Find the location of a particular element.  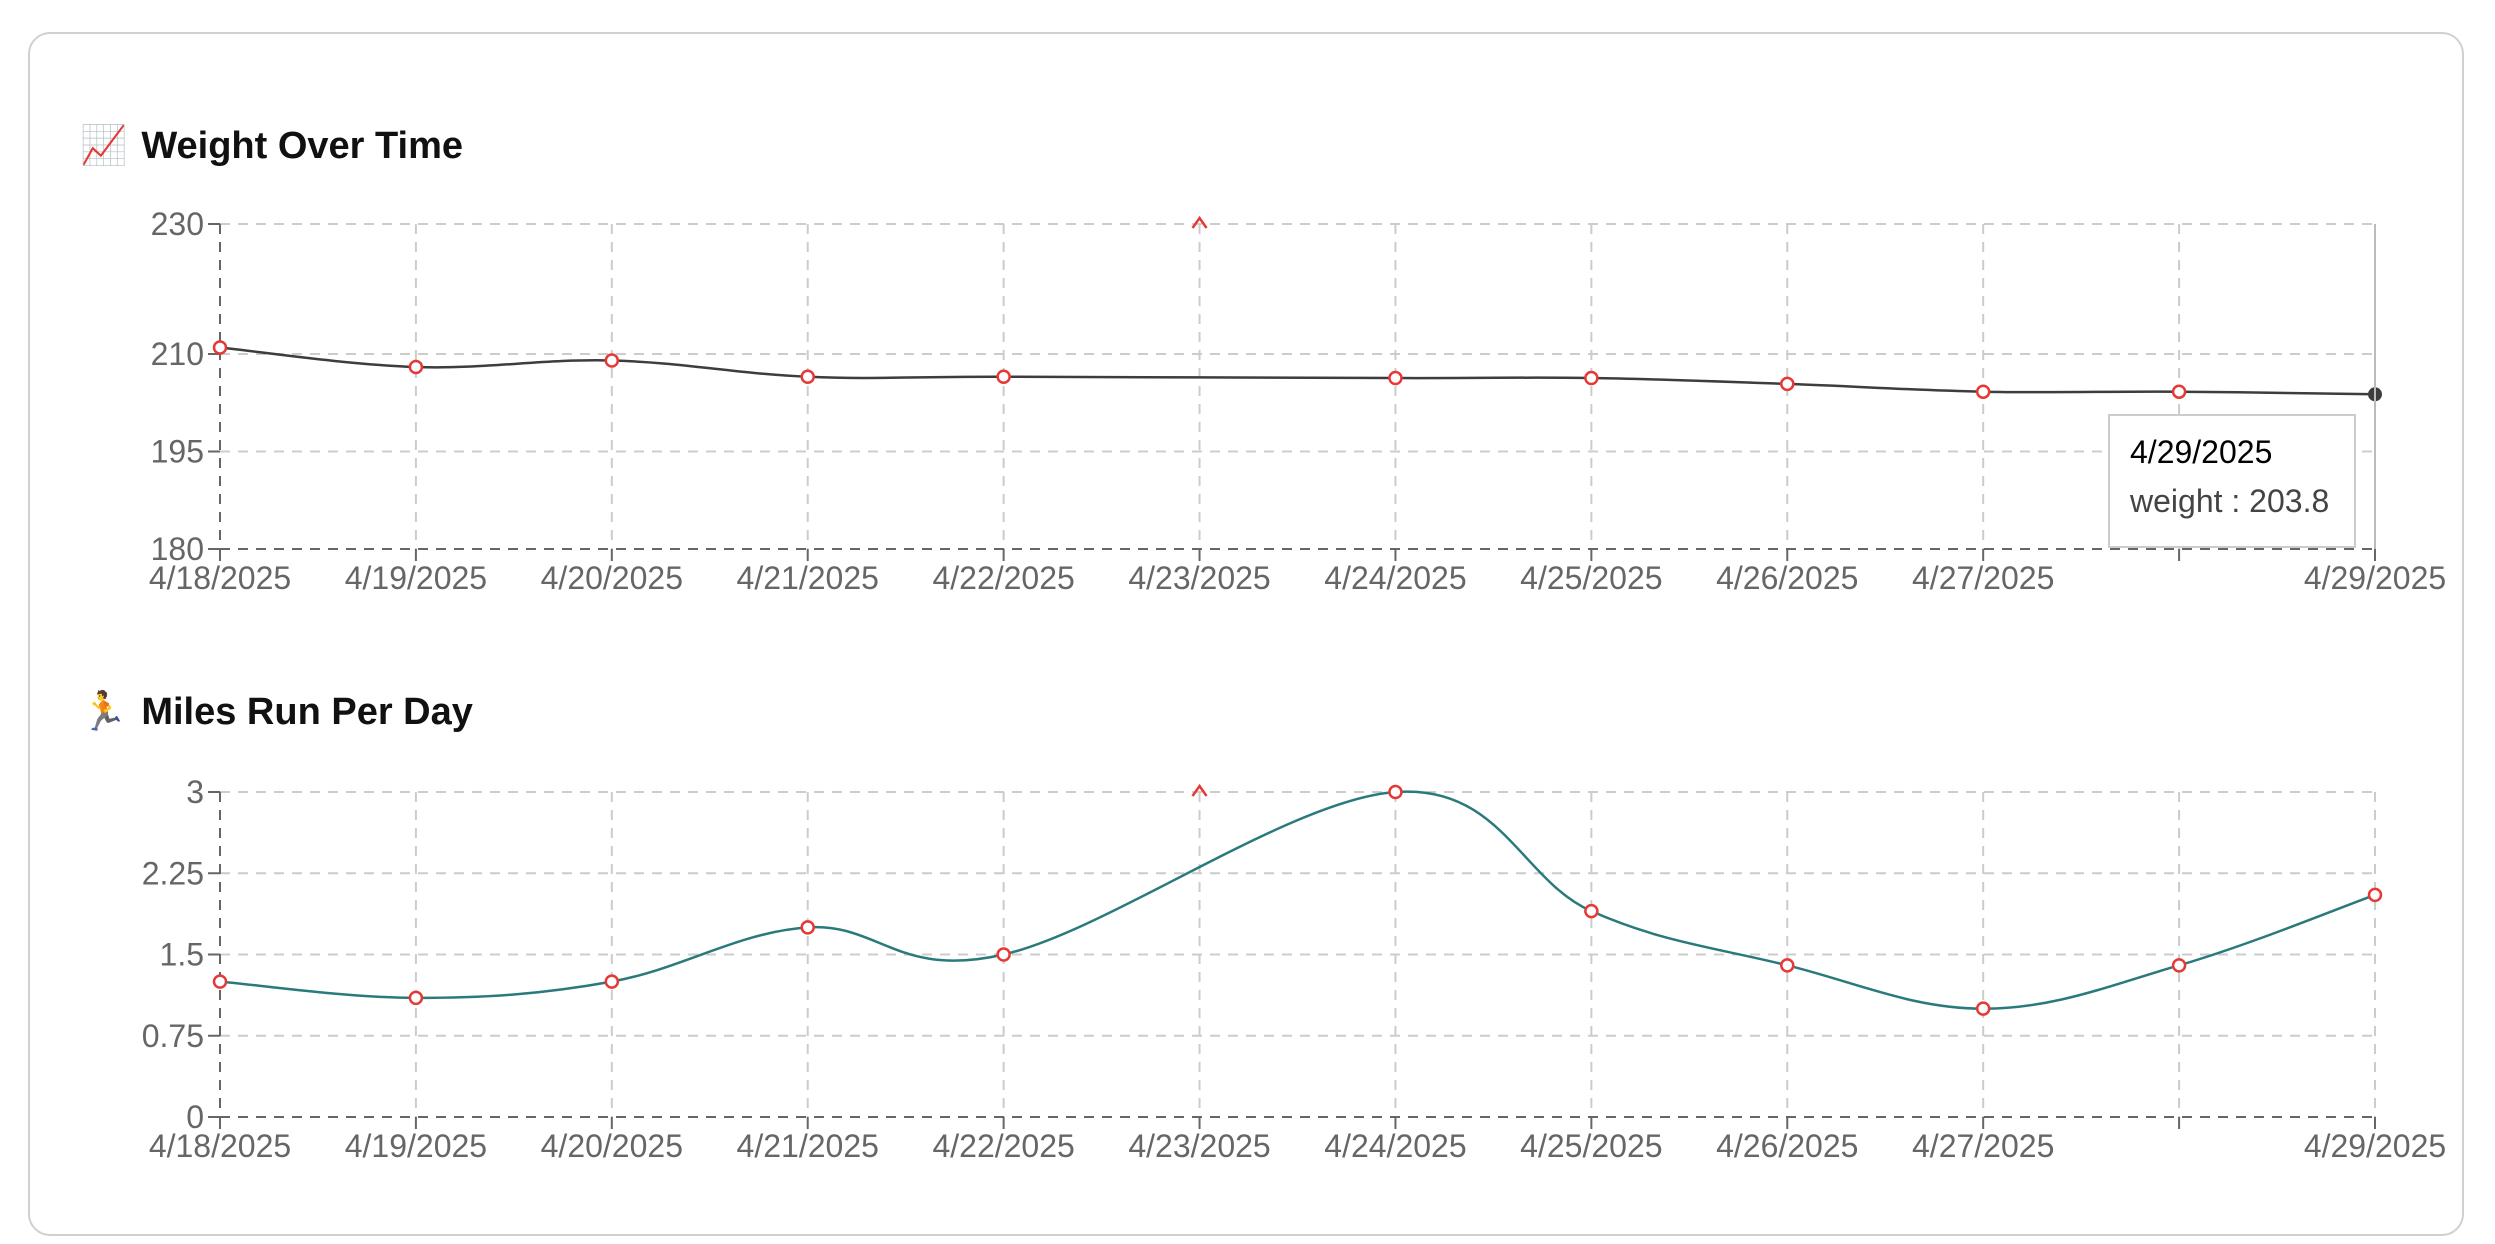

y-tick-label: 210 is located at coordinates (177, 354).